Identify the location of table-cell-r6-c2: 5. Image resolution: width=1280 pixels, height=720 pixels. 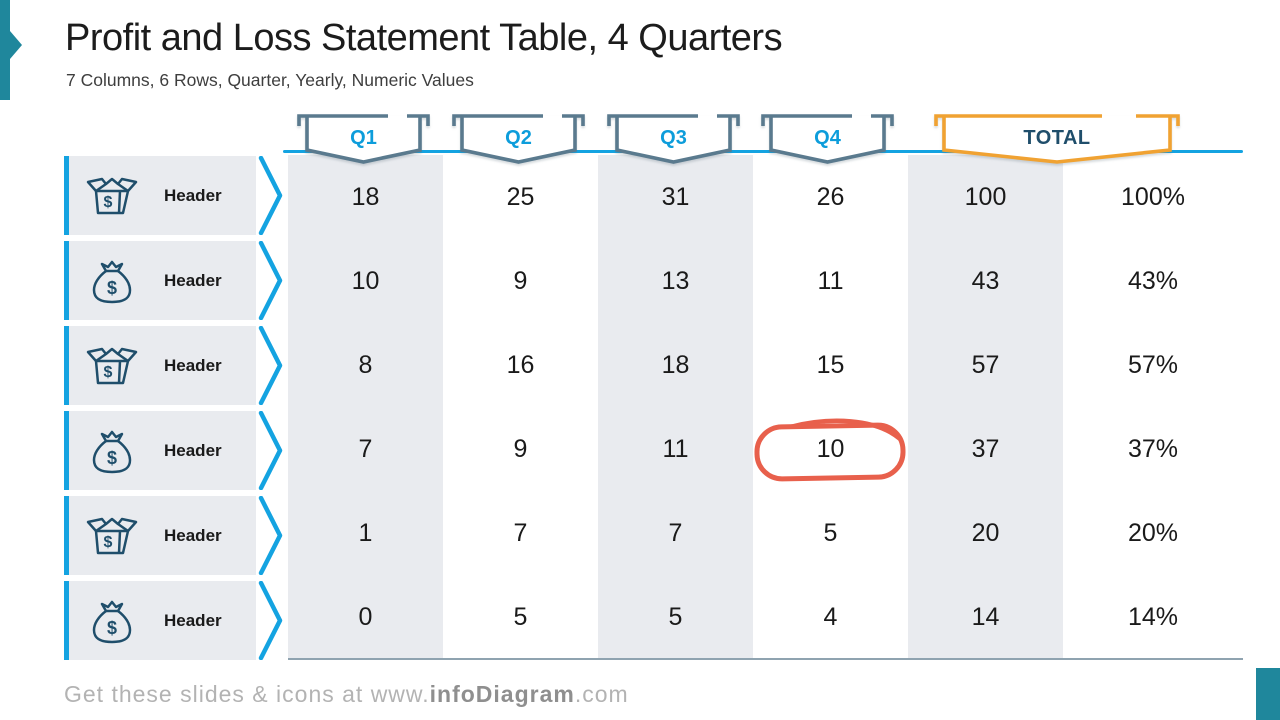
(520, 616).